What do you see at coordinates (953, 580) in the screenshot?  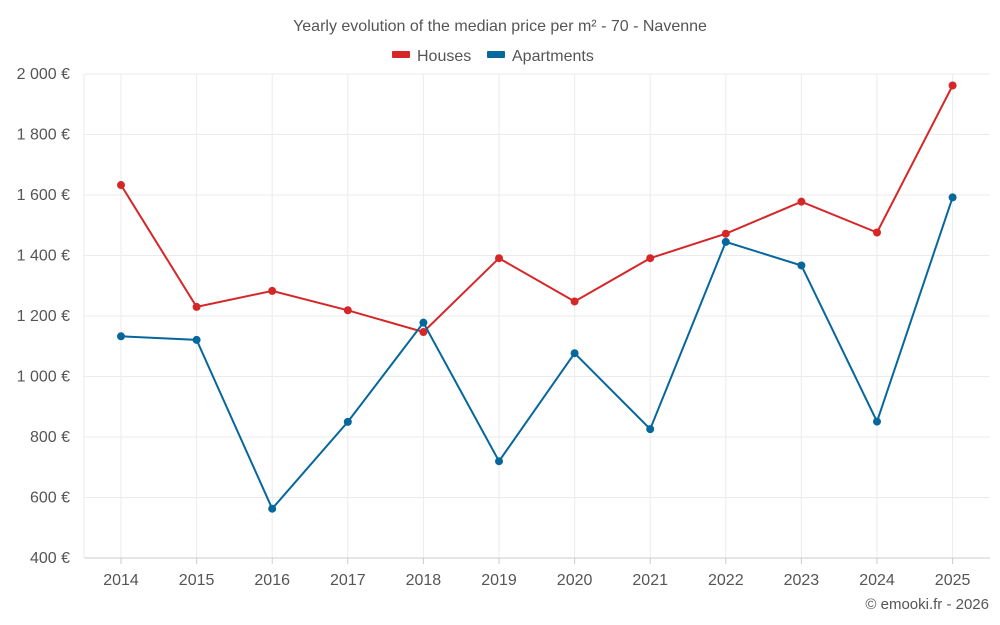 I see `x-tick-label: 2025` at bounding box center [953, 580].